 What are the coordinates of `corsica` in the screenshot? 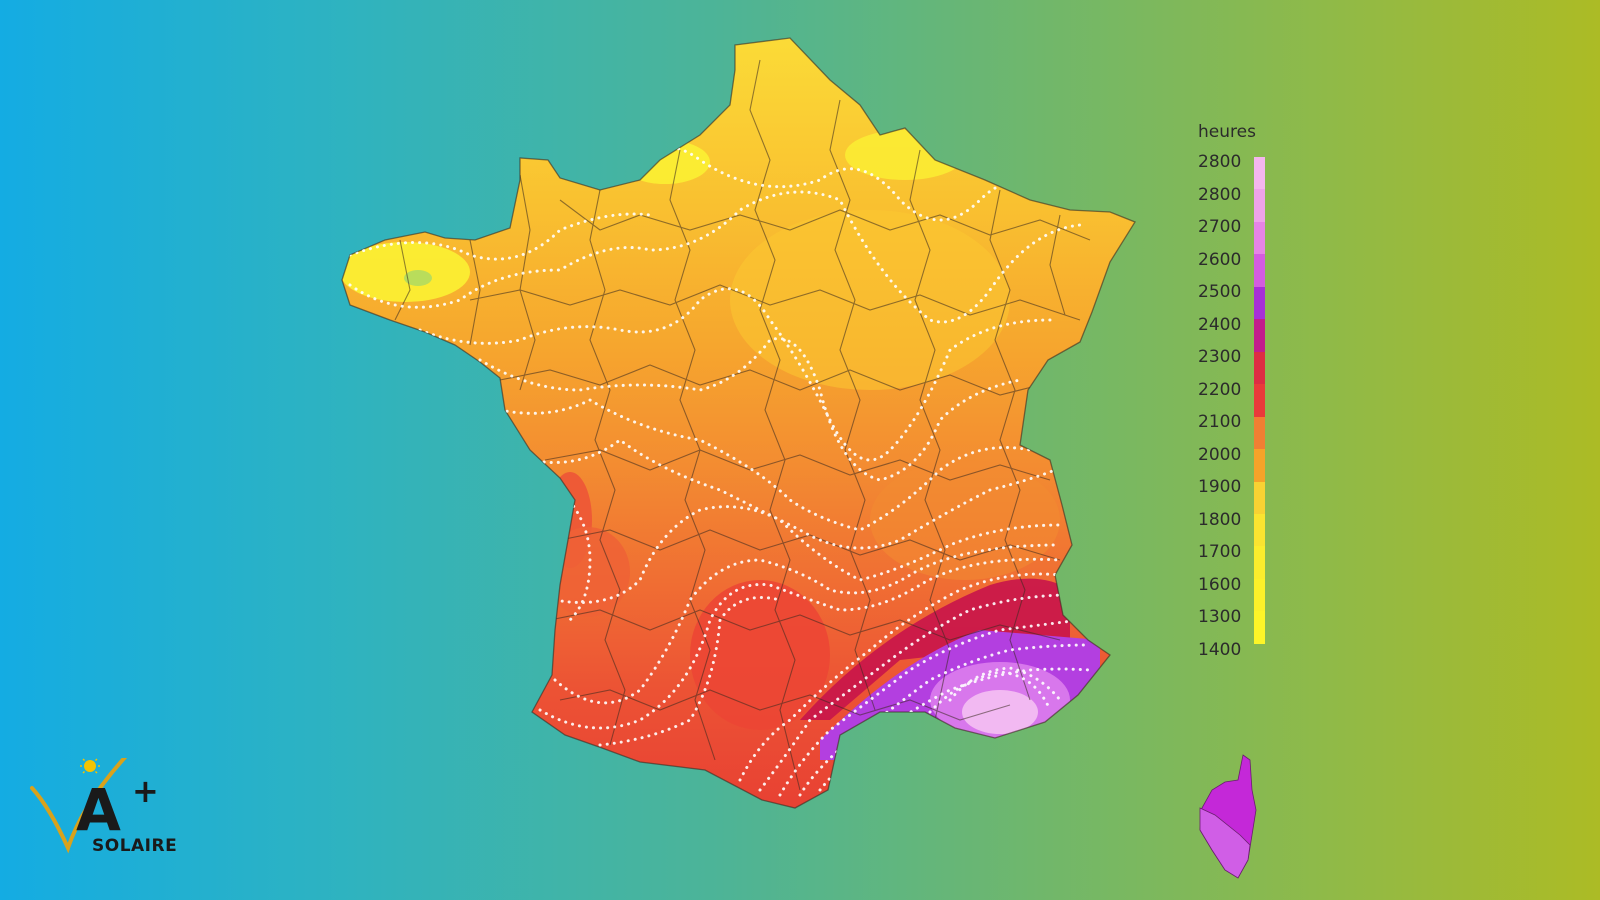 It's located at (1228, 816).